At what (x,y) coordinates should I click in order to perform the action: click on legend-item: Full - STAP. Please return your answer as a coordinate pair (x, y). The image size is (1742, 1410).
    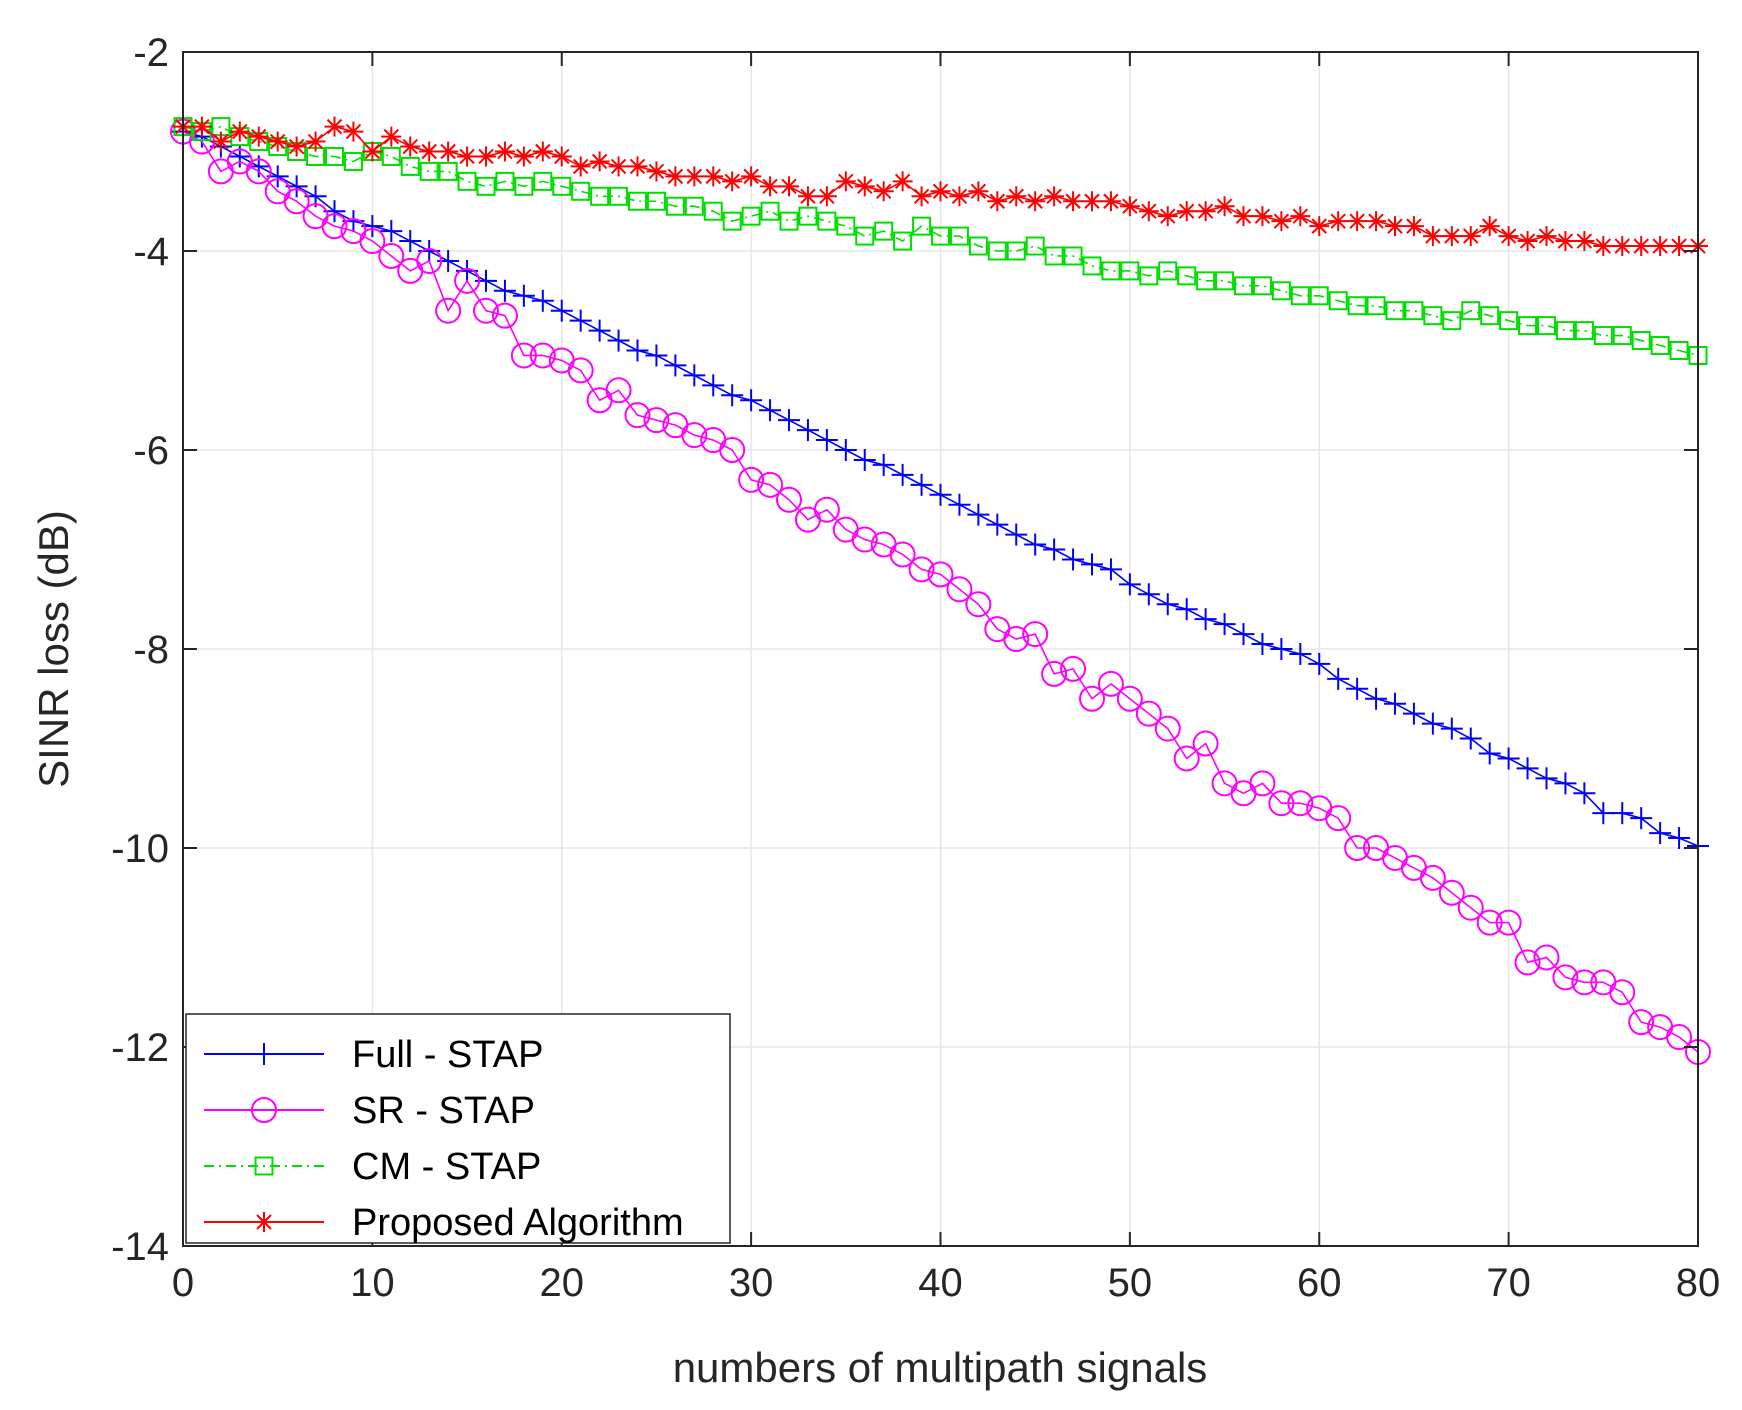
    Looking at the image, I should click on (373, 1055).